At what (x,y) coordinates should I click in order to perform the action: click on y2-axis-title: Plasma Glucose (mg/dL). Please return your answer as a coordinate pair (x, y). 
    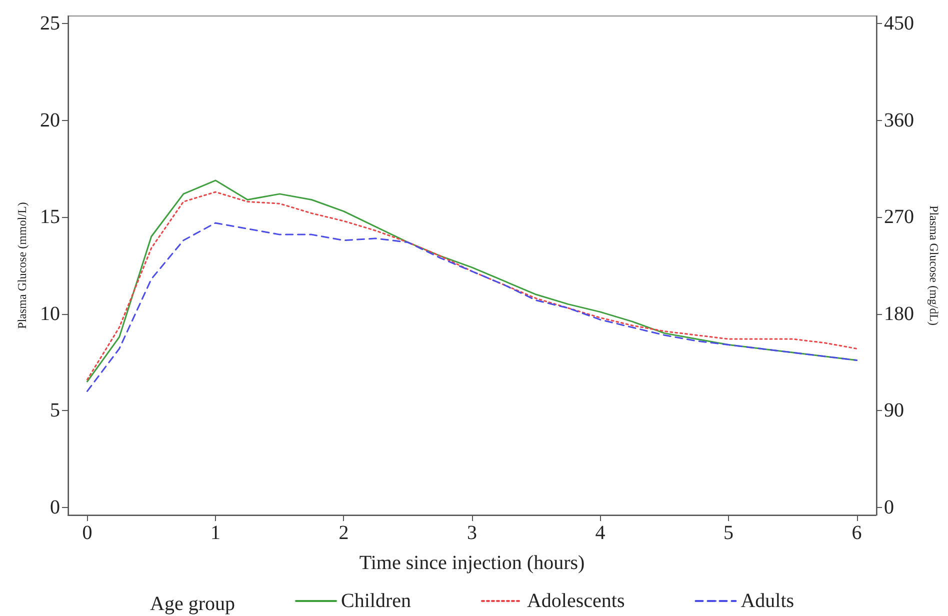
    Looking at the image, I should click on (934, 266).